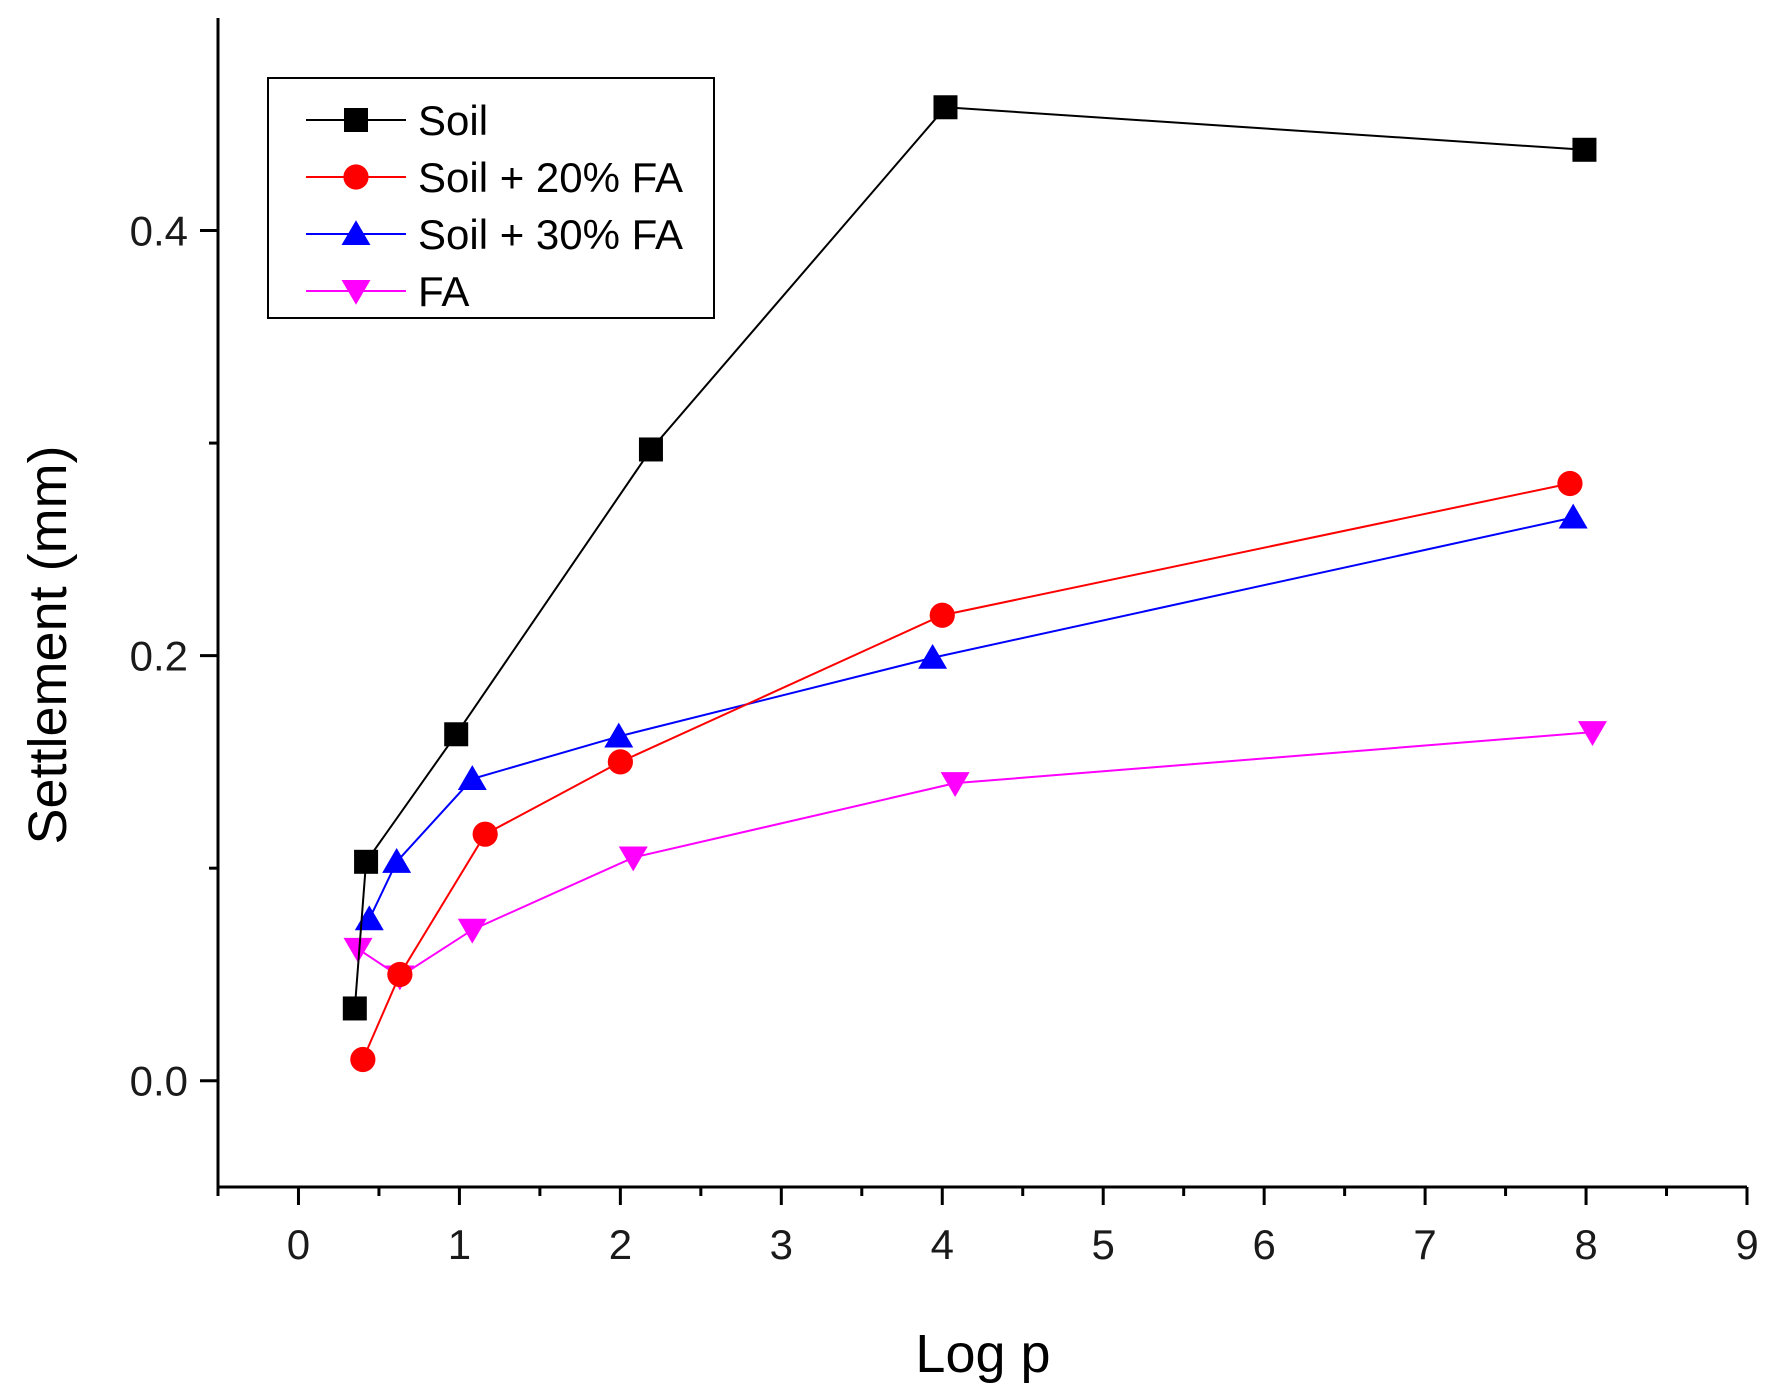 The image size is (1774, 1397). I want to click on legend-entry: Soil + 30% FA, so click(494, 234).